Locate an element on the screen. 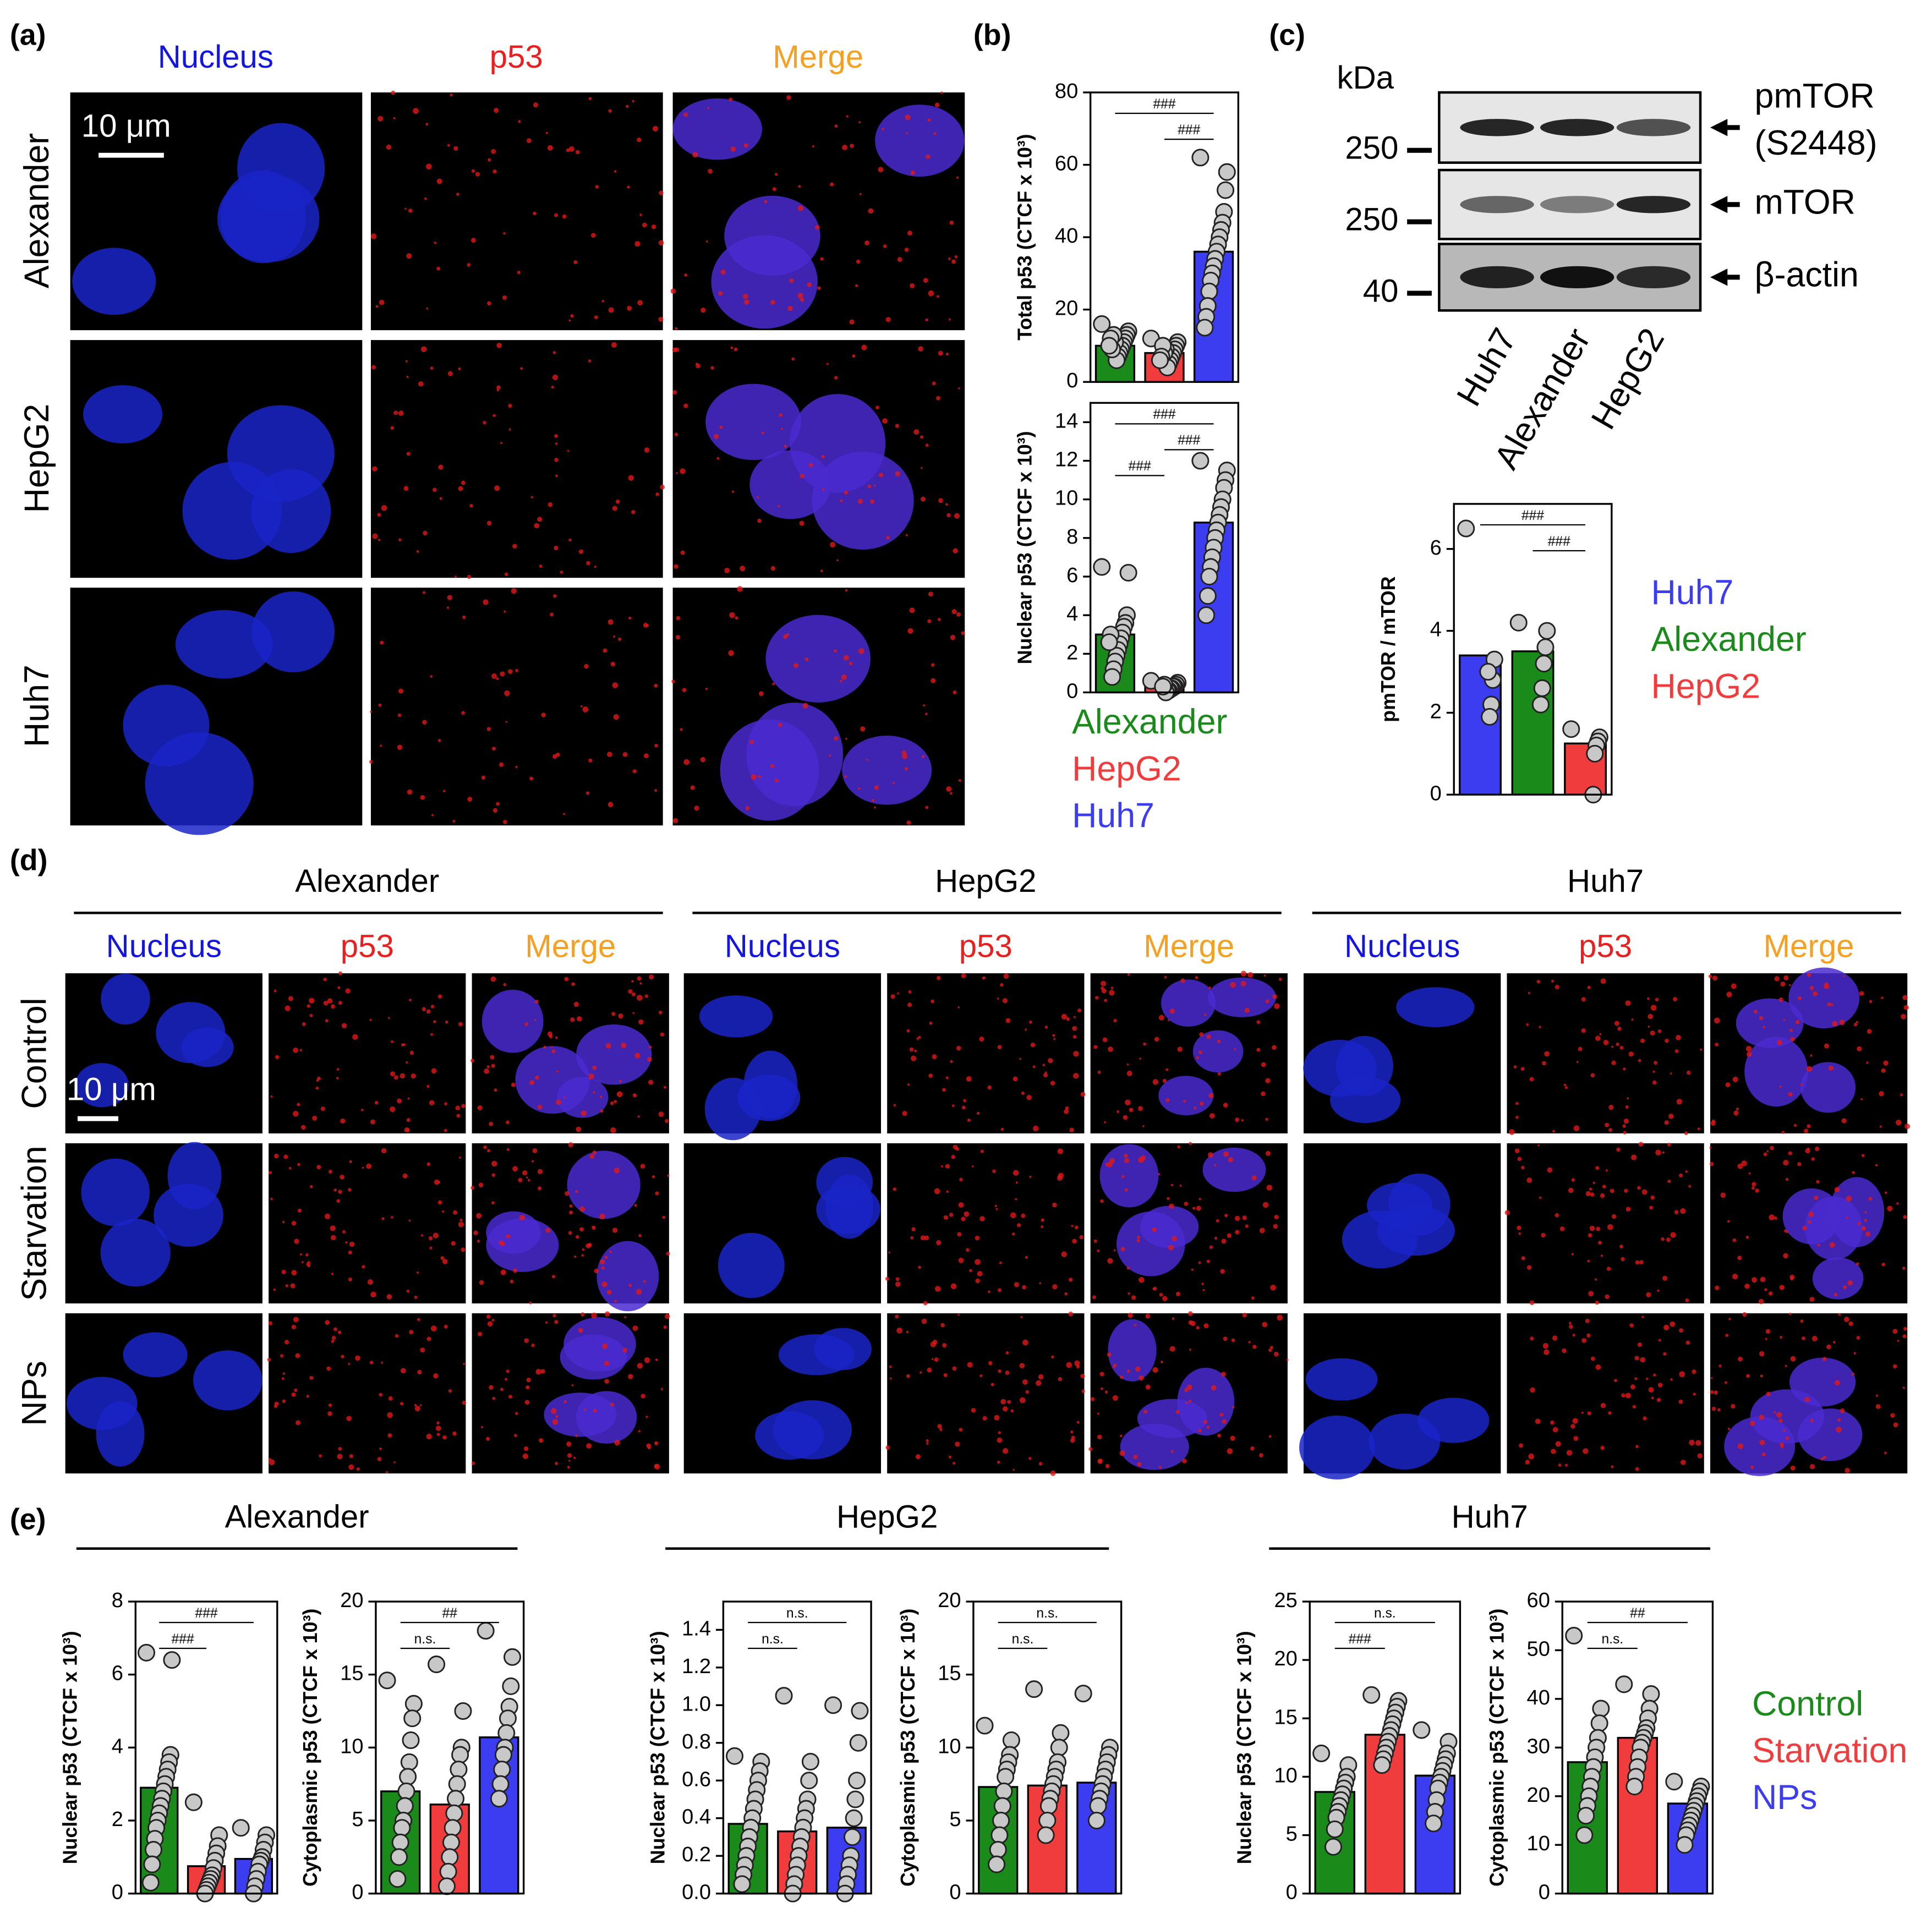  micrograph-bg is located at coordinates (986, 1053).